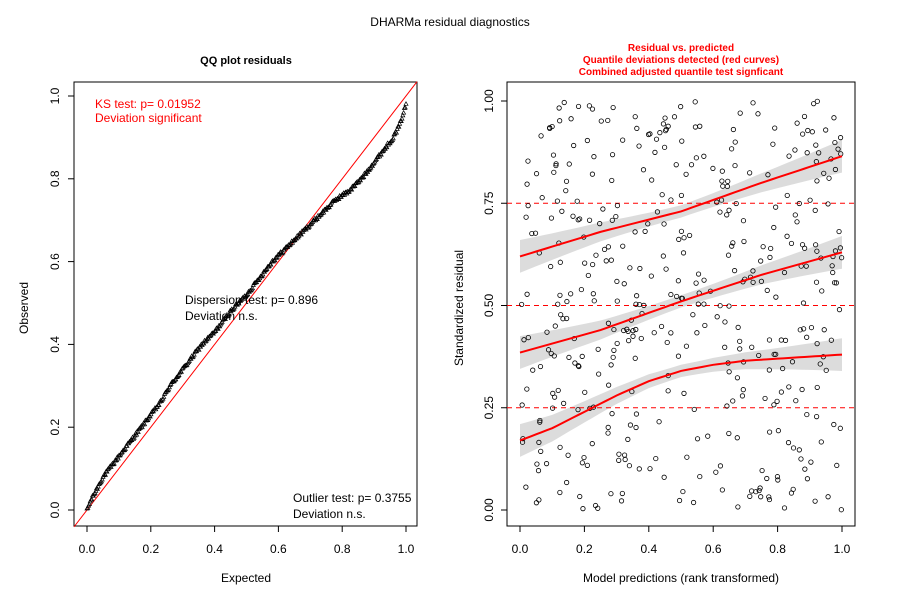 This screenshot has width=900, height=600. What do you see at coordinates (251, 300) in the screenshot?
I see `dispersion-test-text: Dispersion test: p= 0.896` at bounding box center [251, 300].